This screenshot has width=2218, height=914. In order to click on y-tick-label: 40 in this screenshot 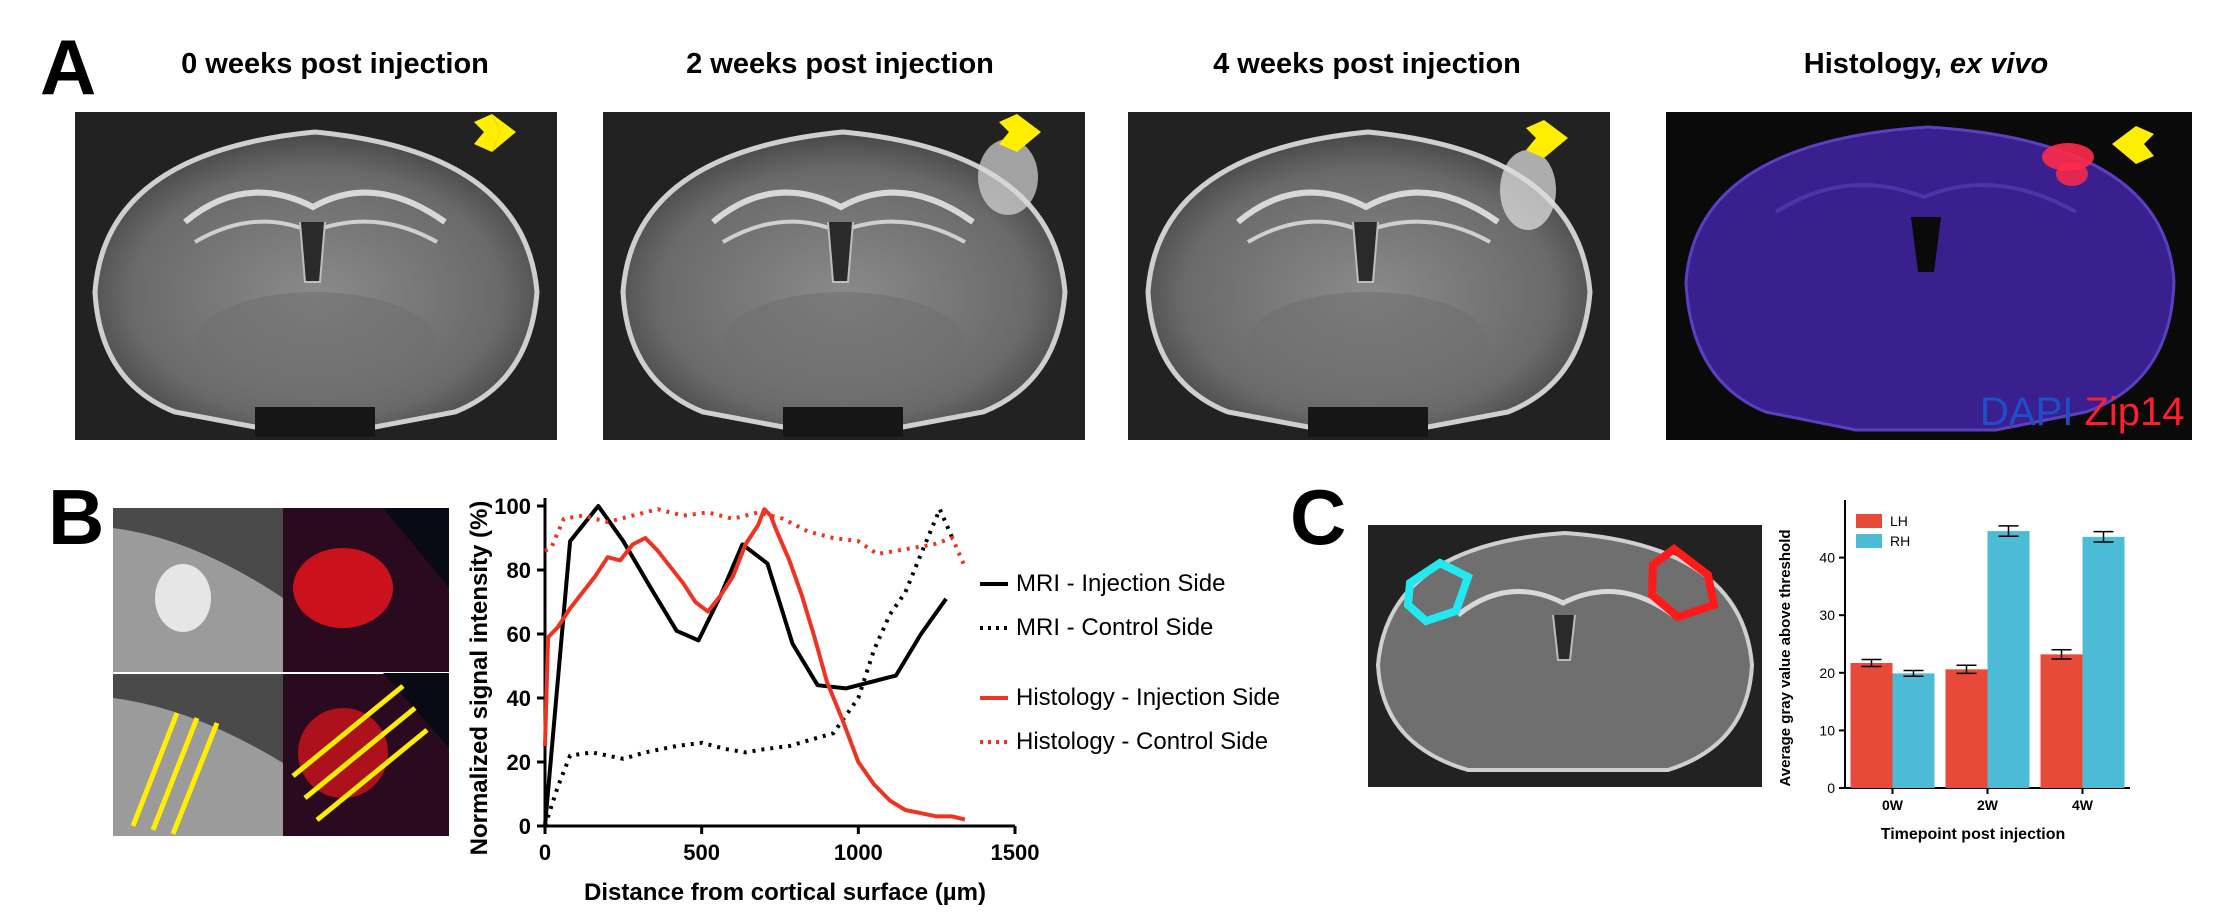, I will do `click(519, 698)`.